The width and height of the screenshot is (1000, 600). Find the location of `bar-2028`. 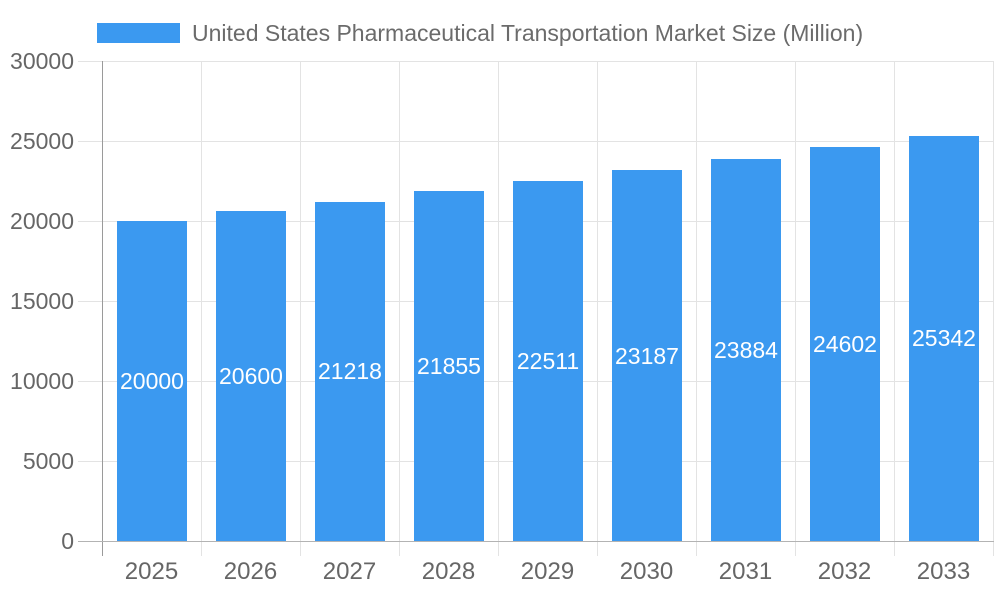

bar-2028 is located at coordinates (449, 366).